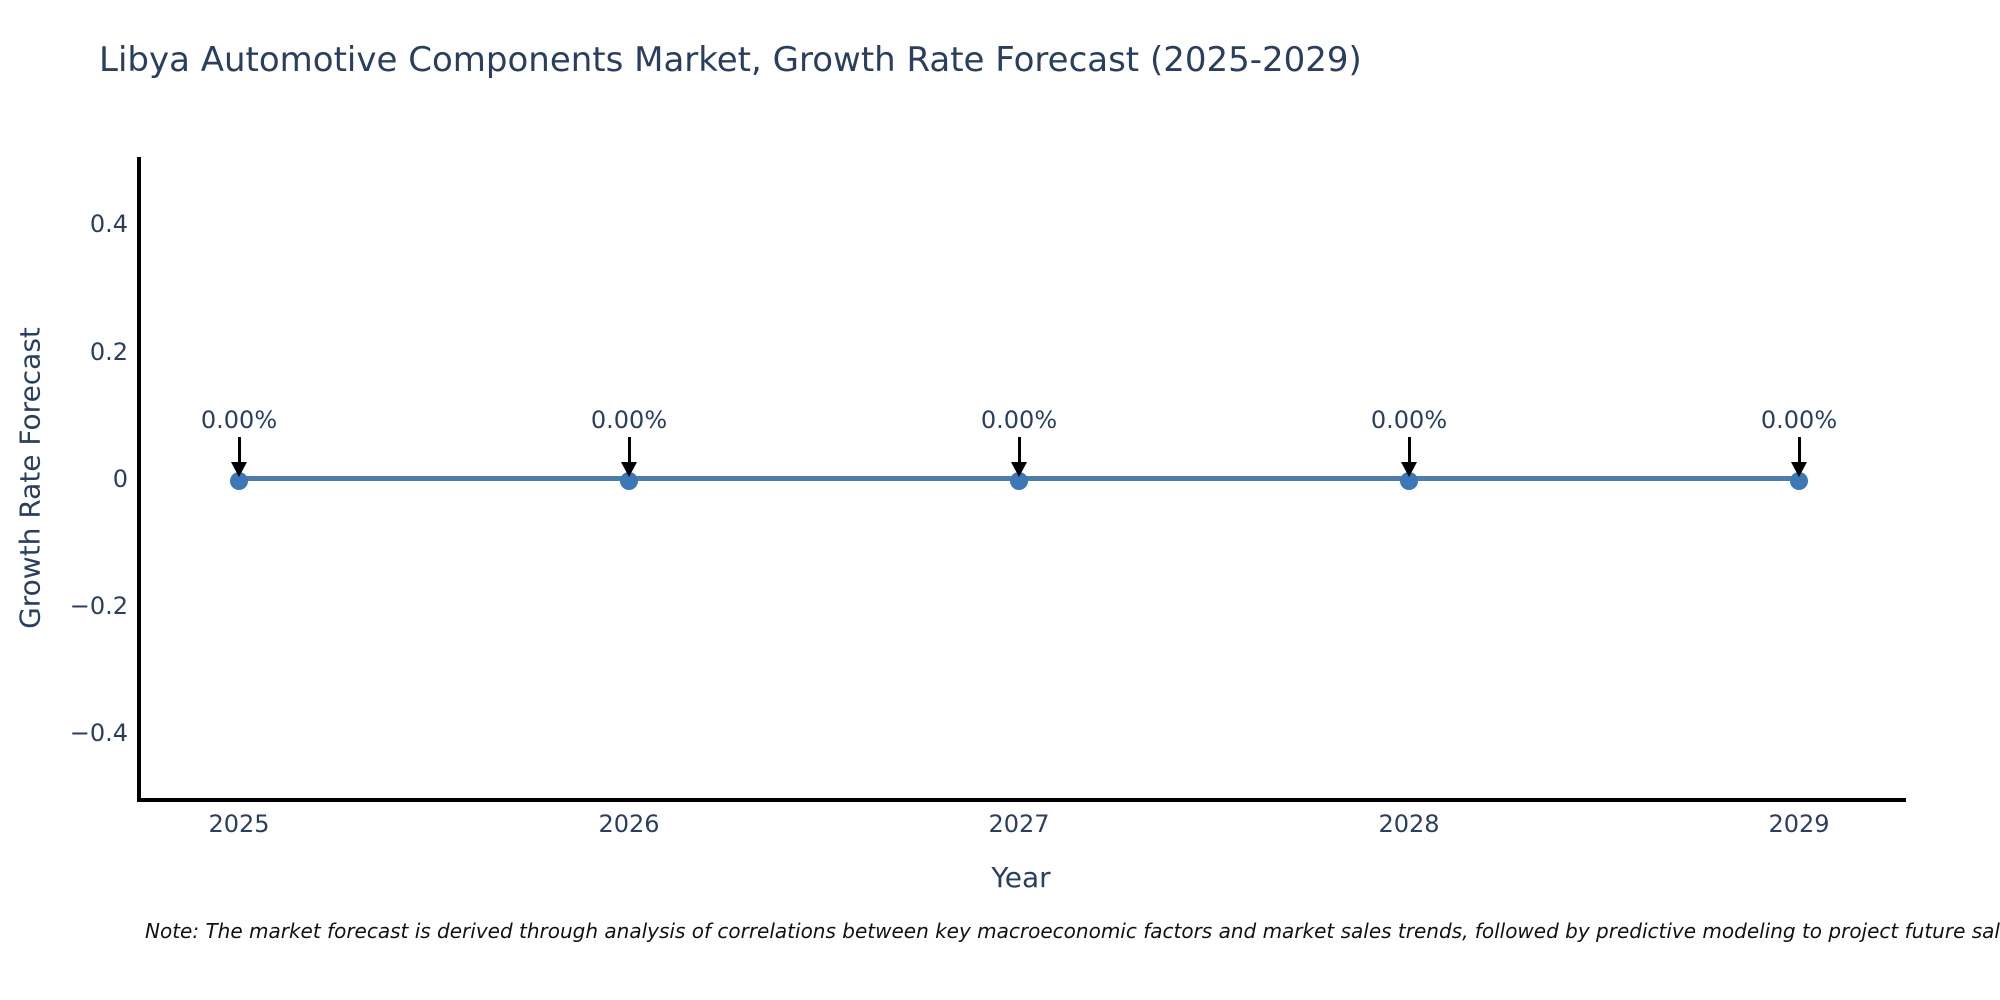 The width and height of the screenshot is (2000, 1000). I want to click on point-label-2025: 0.00%, so click(239, 420).